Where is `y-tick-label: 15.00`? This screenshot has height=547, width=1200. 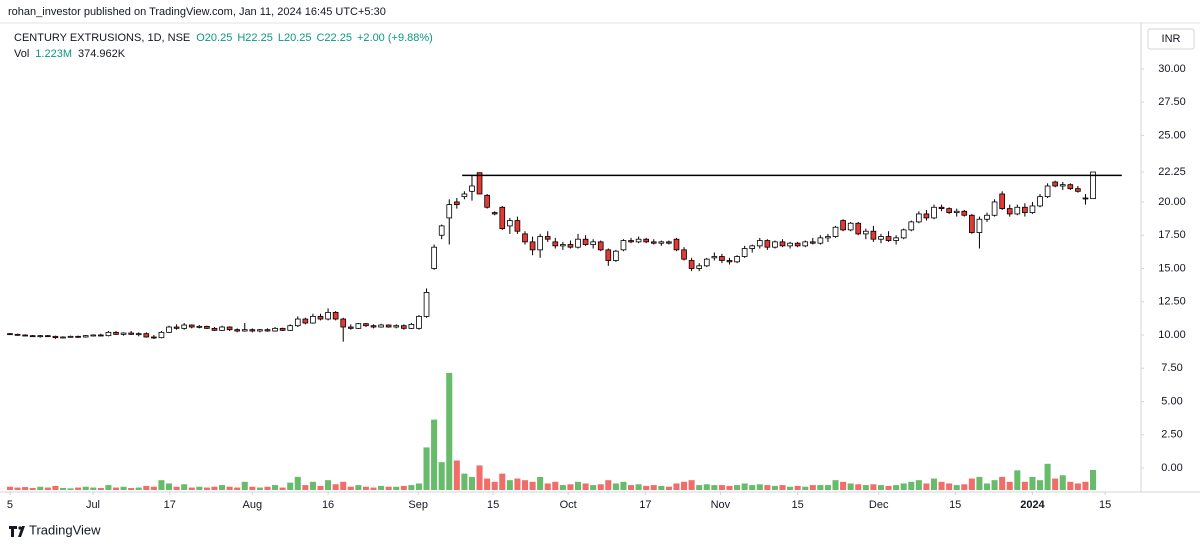 y-tick-label: 15.00 is located at coordinates (1172, 268).